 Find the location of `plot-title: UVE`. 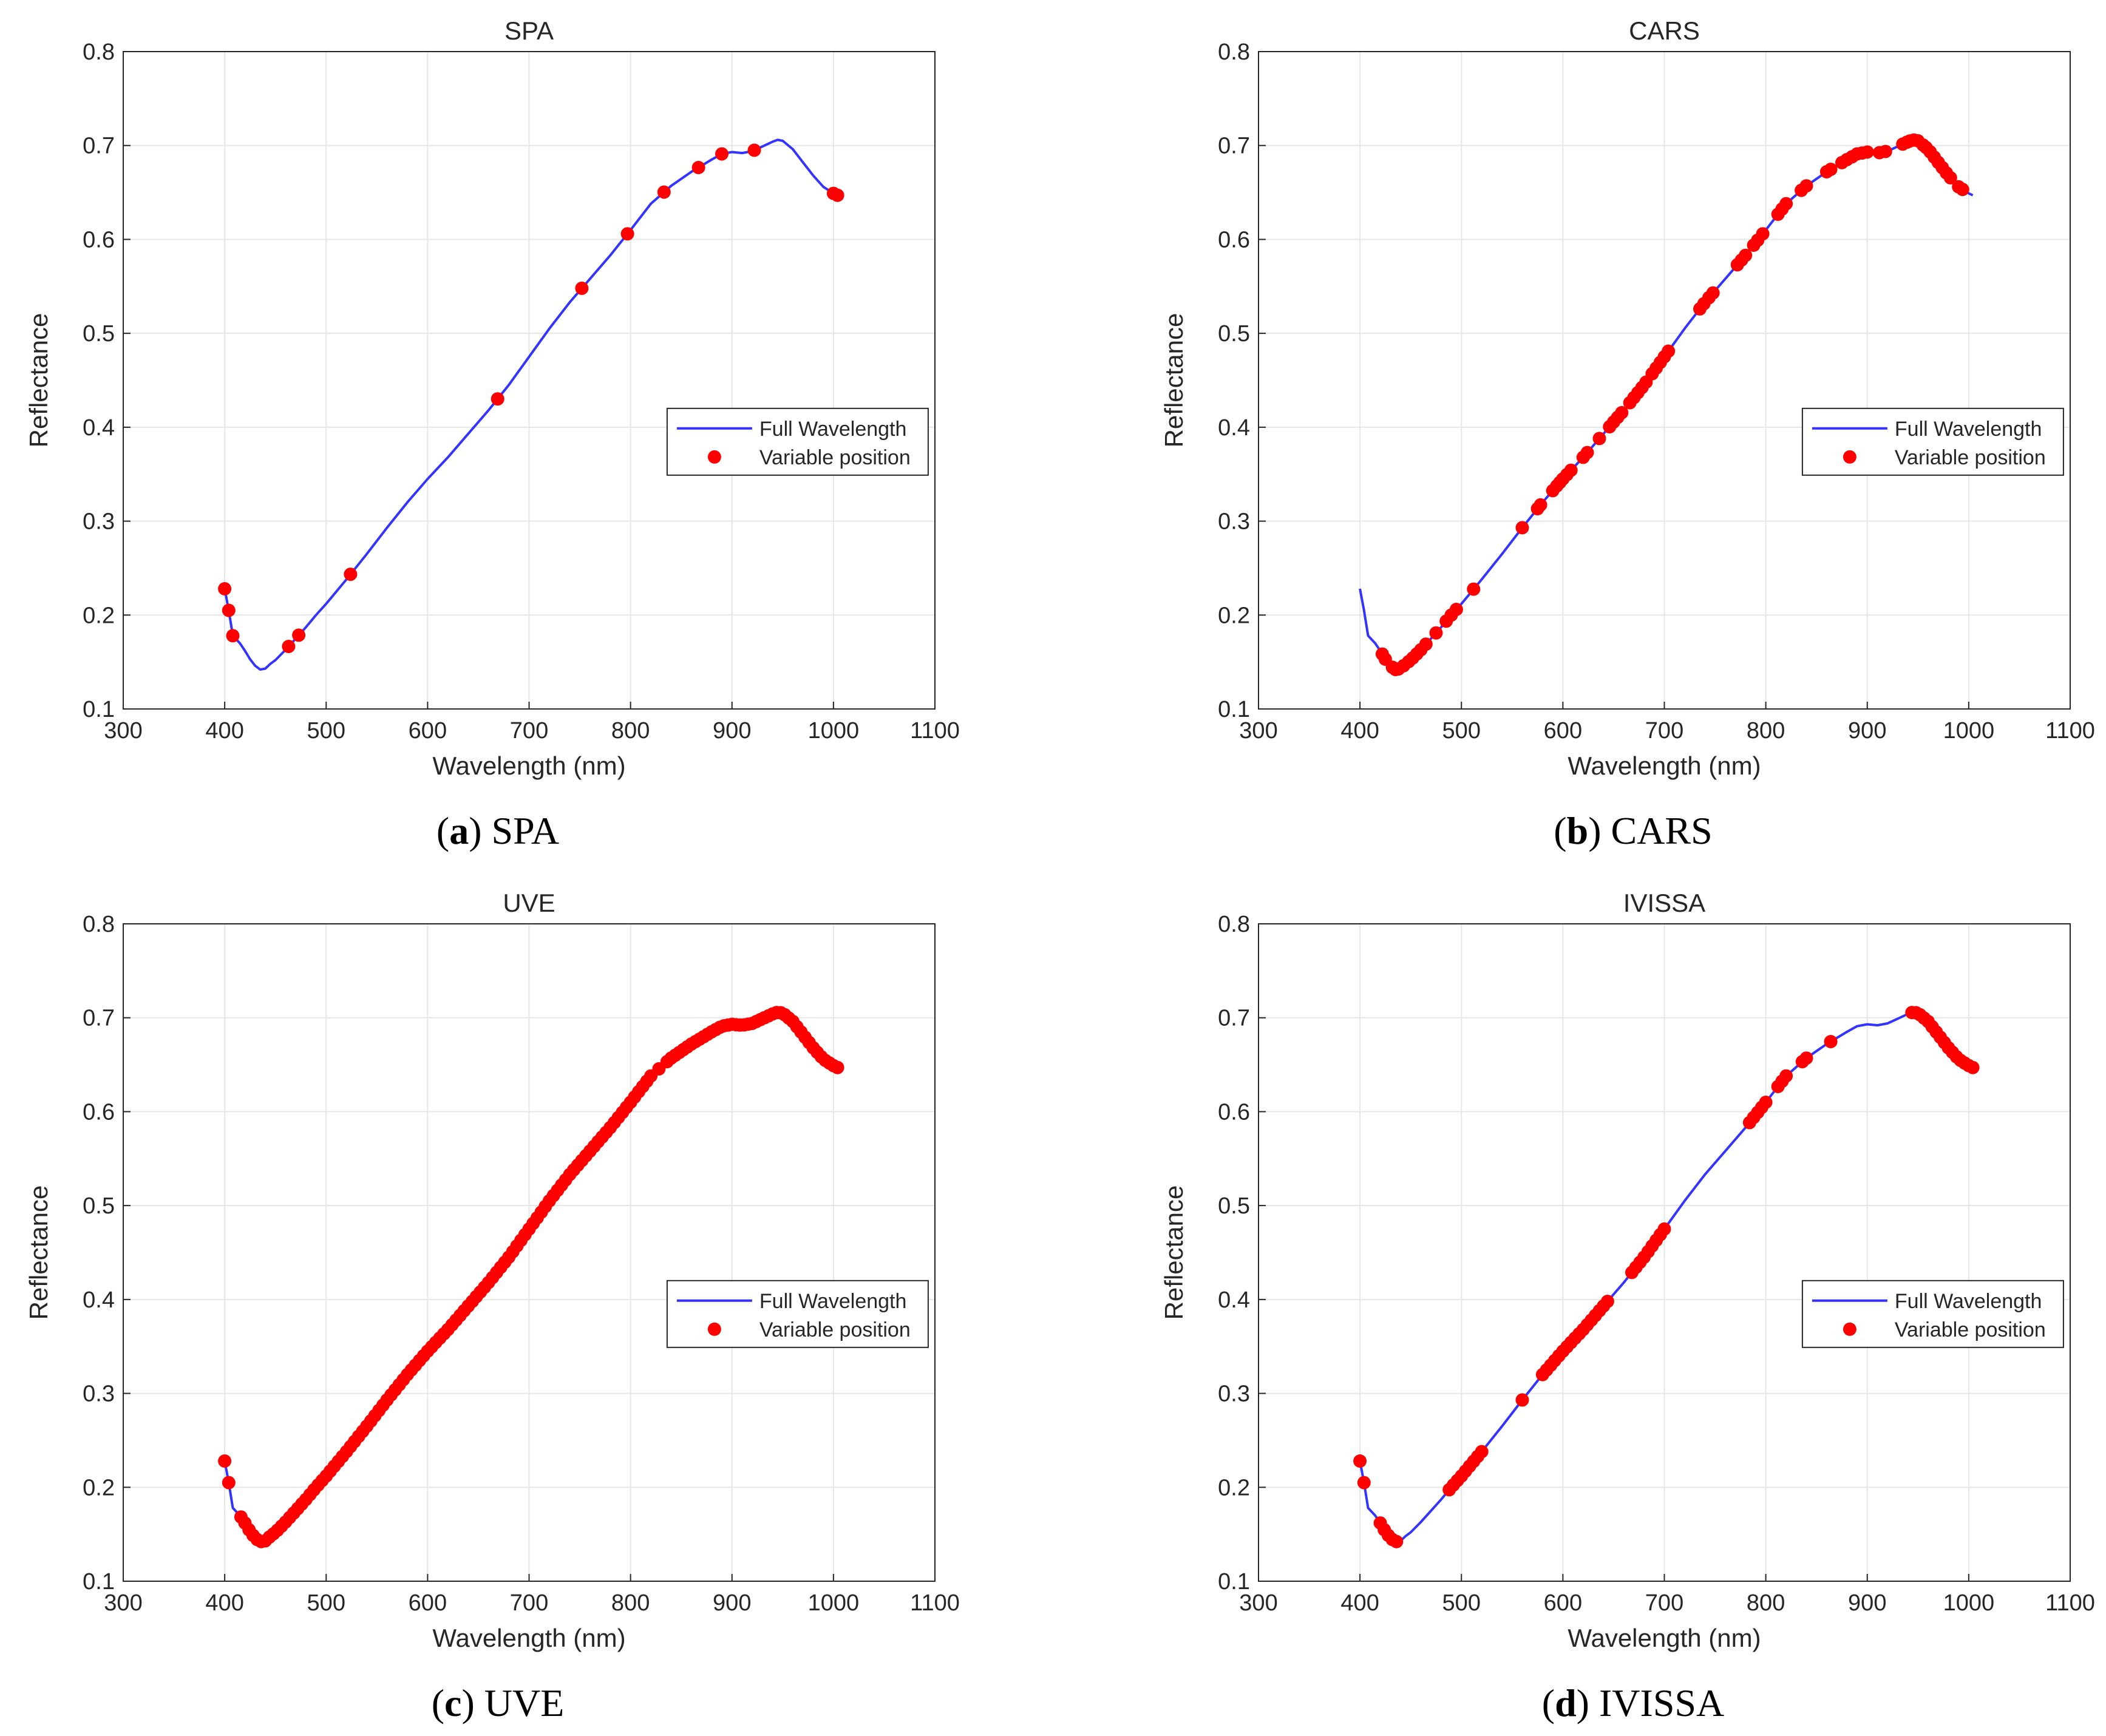

plot-title: UVE is located at coordinates (529, 903).